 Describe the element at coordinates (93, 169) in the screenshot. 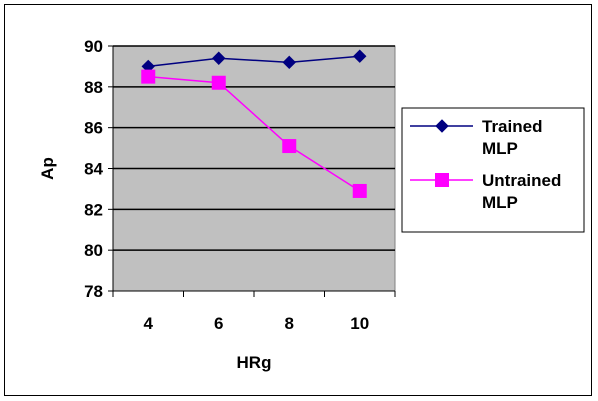

I see `y-tick-label: 84` at that location.